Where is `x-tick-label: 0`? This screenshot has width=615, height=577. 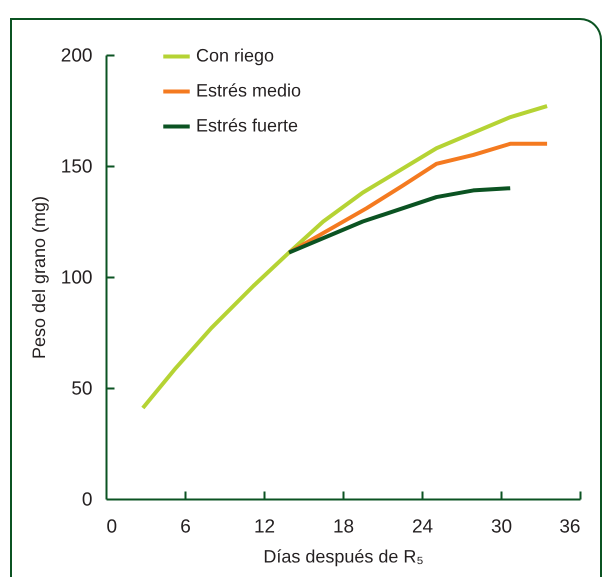
x-tick-label: 0 is located at coordinates (112, 527).